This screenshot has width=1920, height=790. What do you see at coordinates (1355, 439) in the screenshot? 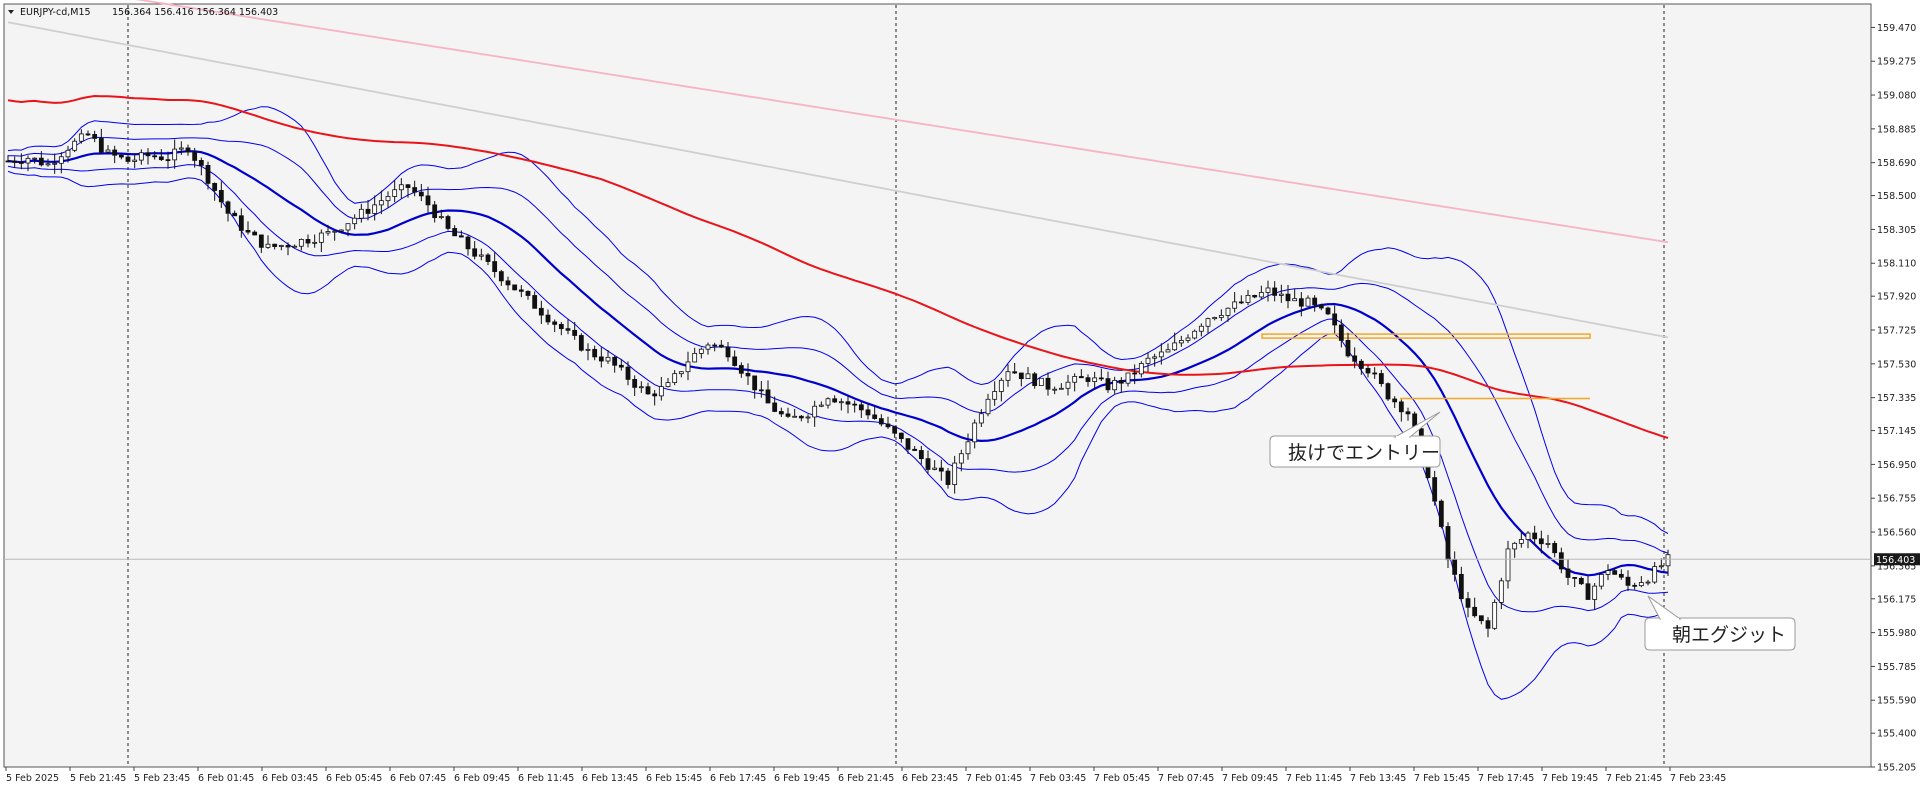
I see `callout-entry: 抜けでエントリー` at bounding box center [1355, 439].